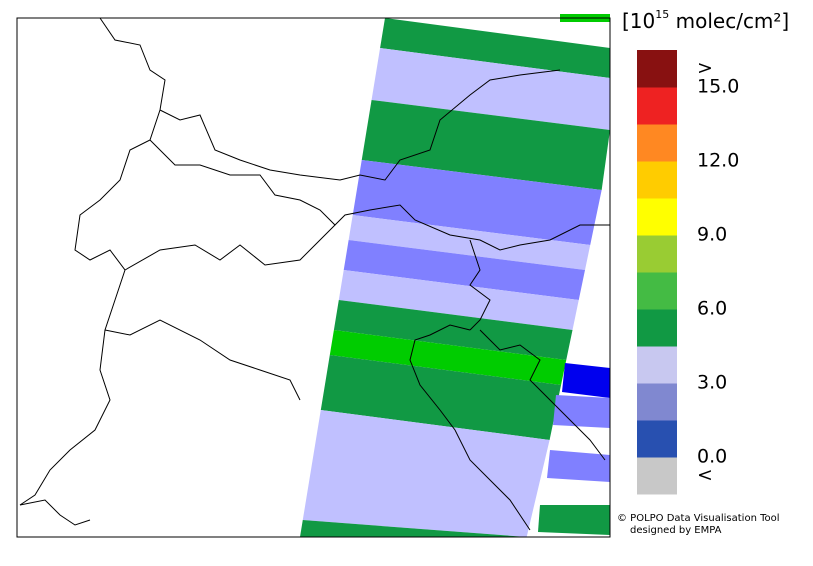  What do you see at coordinates (712, 309) in the screenshot?
I see `colorbar-tick-label: 6.0` at bounding box center [712, 309].